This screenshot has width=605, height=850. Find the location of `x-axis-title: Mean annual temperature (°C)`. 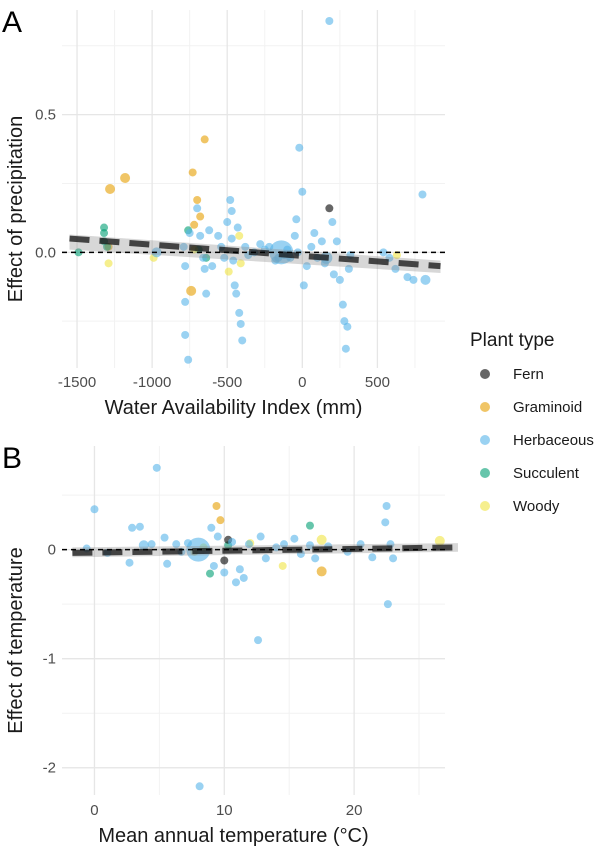

x-axis-title: Mean annual temperature (°C) is located at coordinates (233, 836).